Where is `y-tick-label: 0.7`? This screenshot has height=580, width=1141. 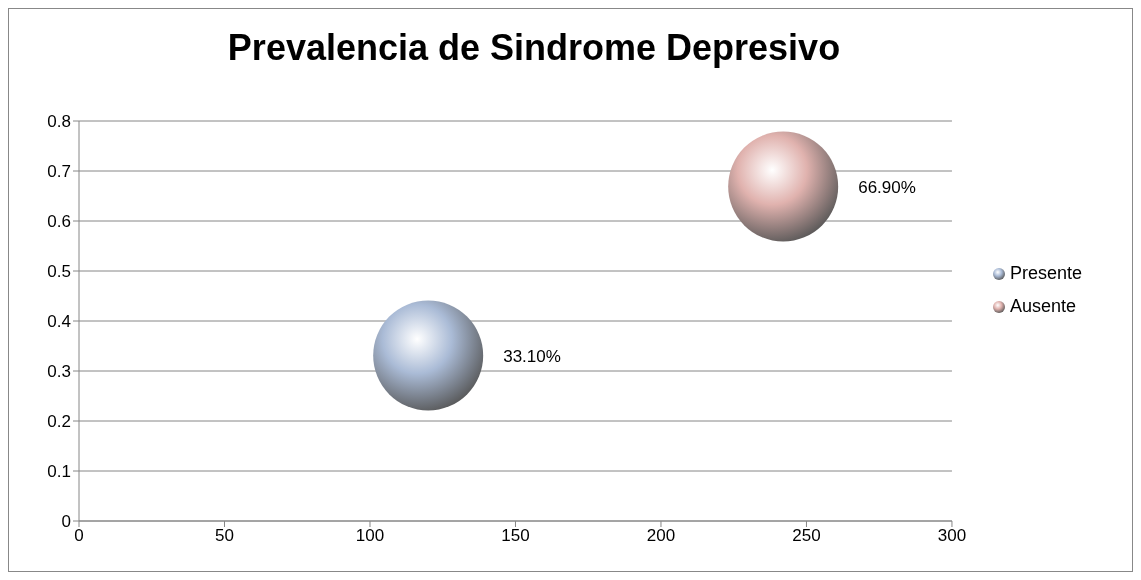
y-tick-label: 0.7 is located at coordinates (59, 172).